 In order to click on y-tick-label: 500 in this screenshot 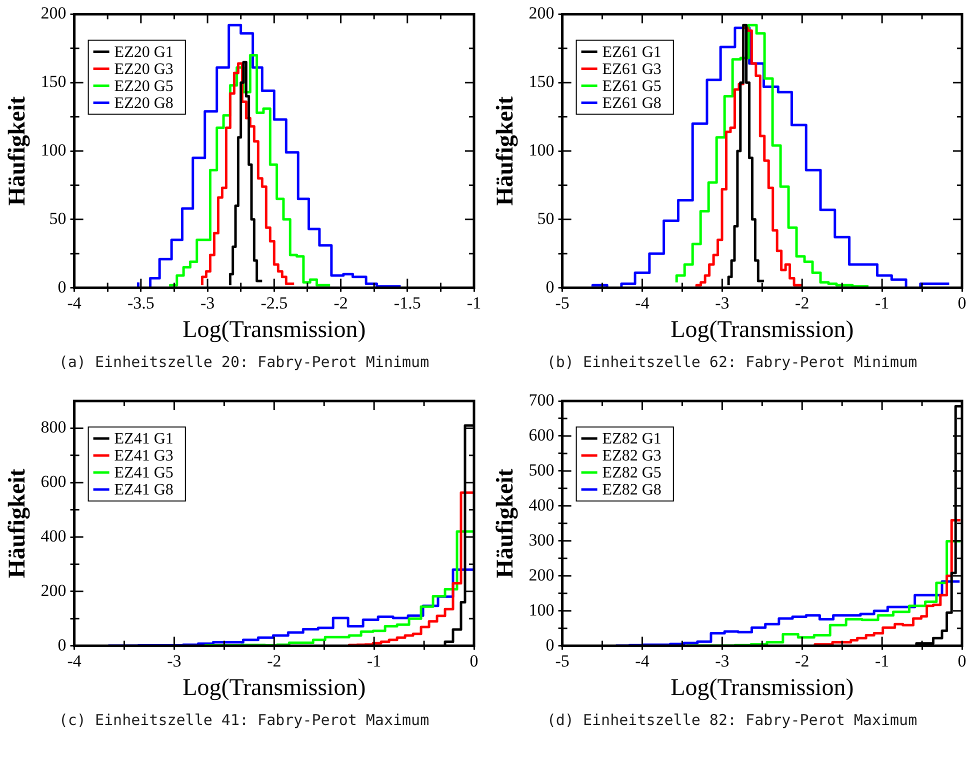, I will do `click(541, 470)`.